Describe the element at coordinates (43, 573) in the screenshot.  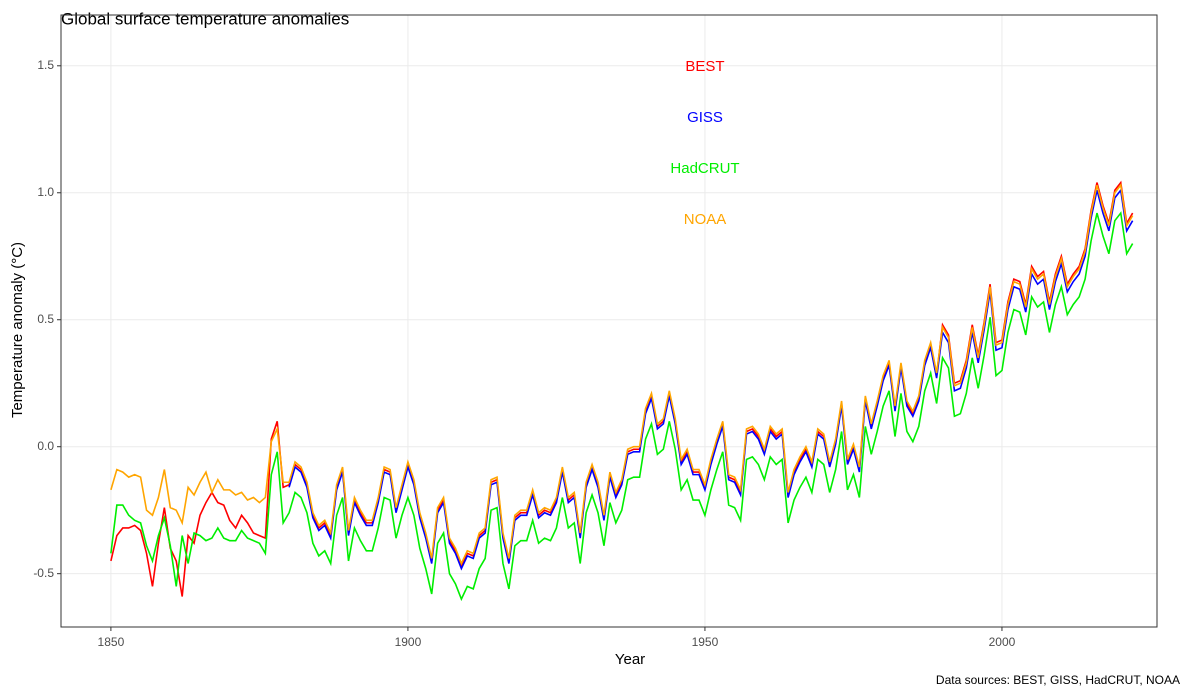
I see `y-tick-label: -0.5` at that location.